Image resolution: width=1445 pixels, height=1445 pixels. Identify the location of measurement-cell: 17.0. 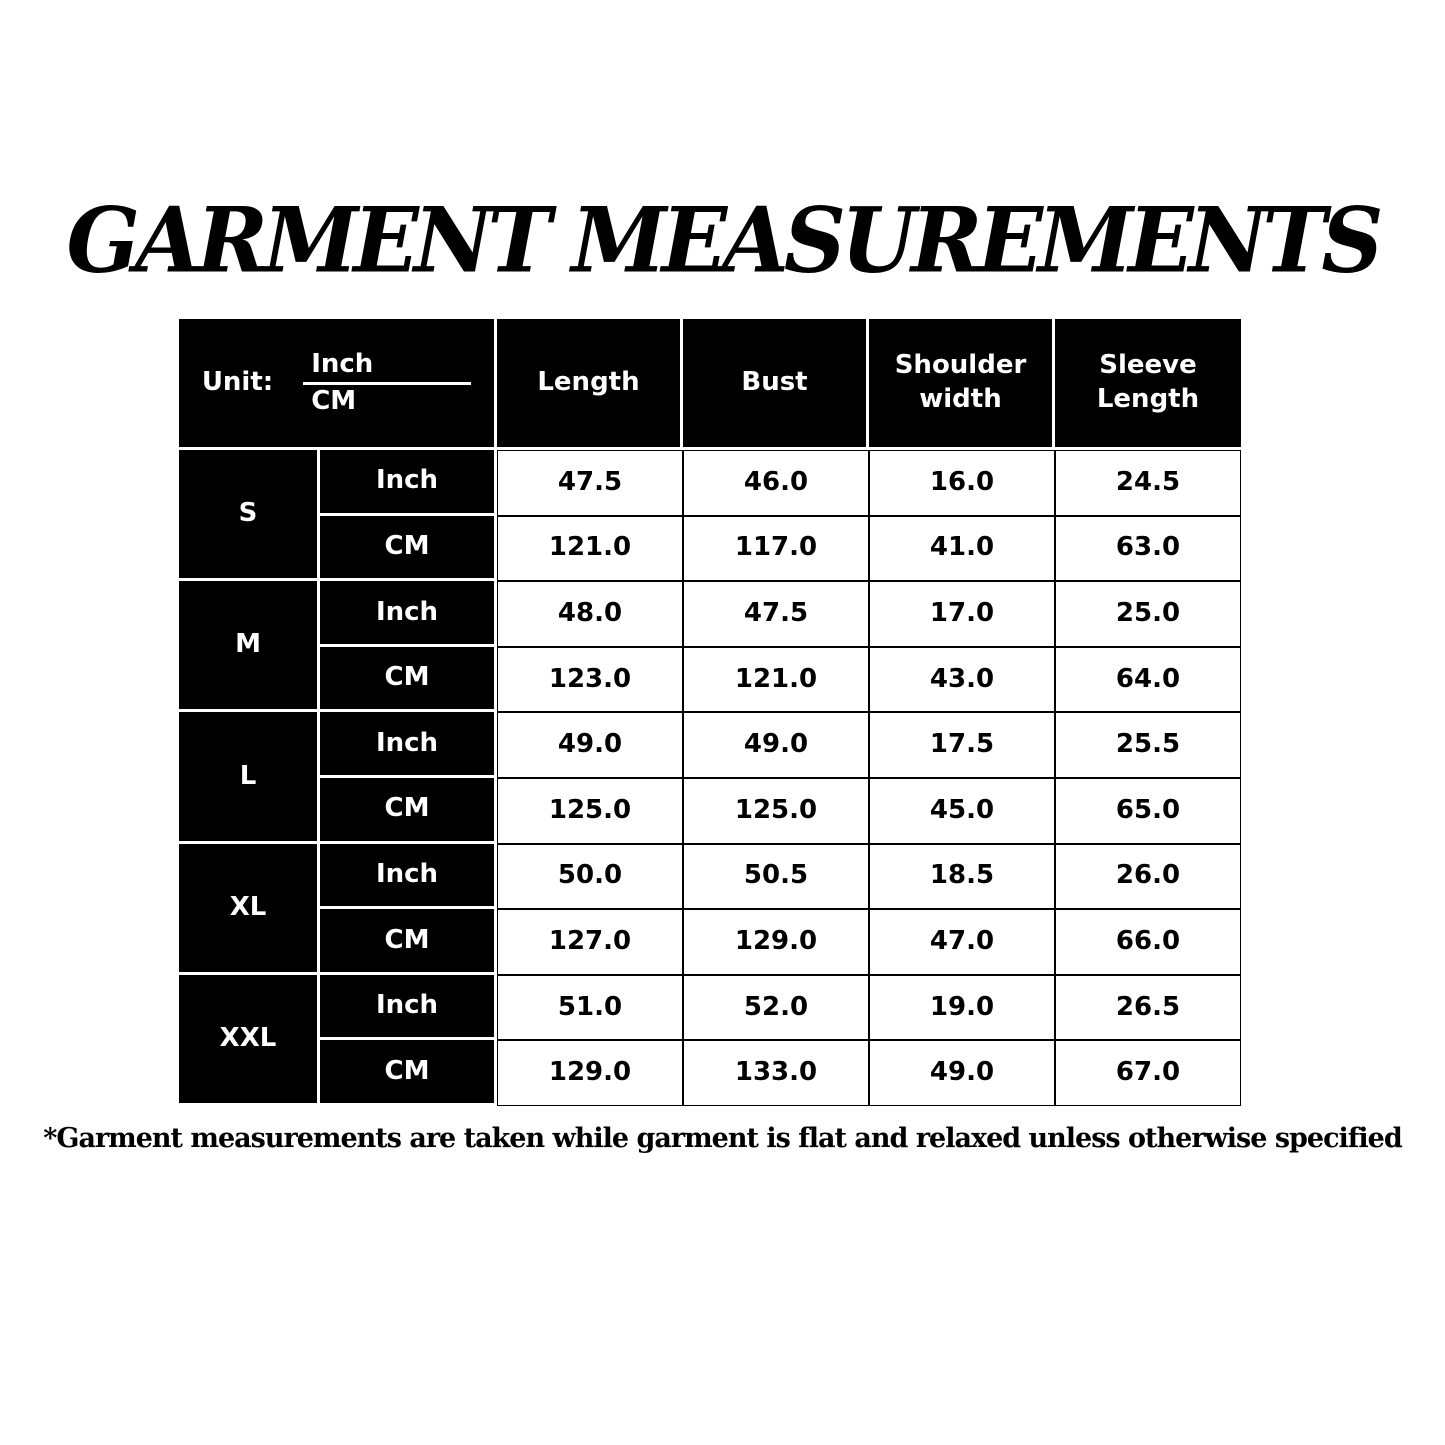
(962, 614).